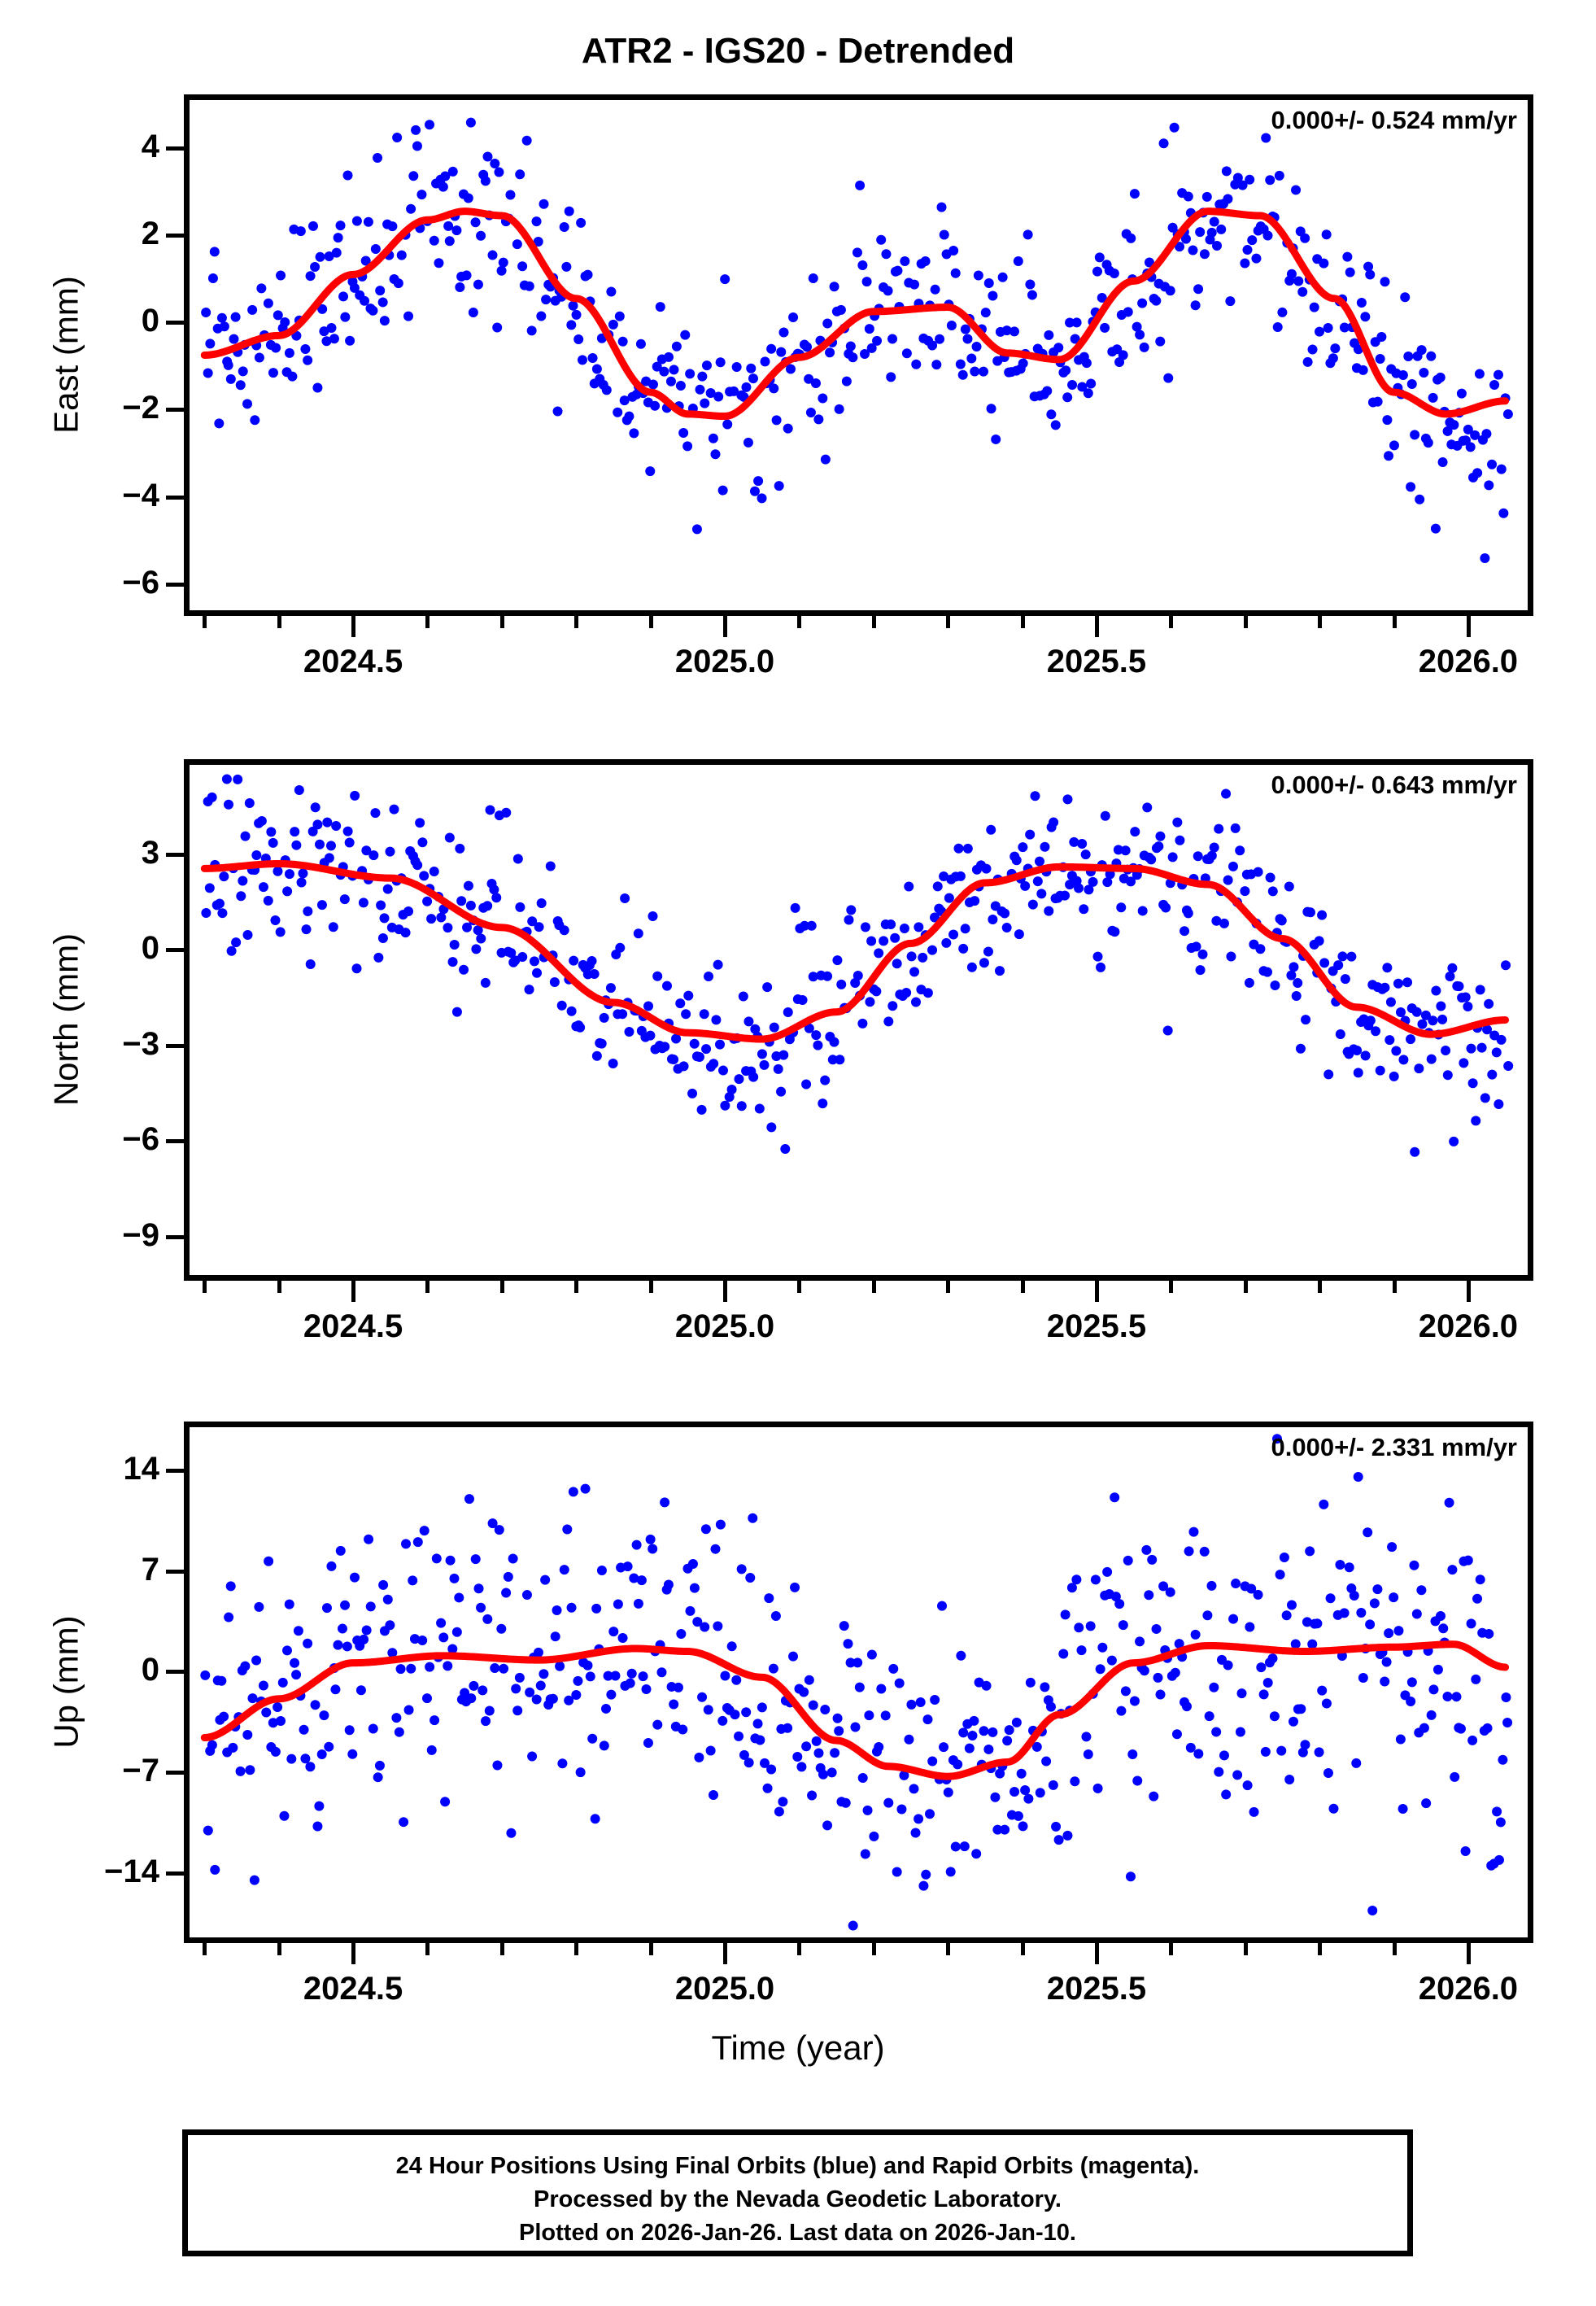 This screenshot has height=2306, width=1596. What do you see at coordinates (150, 1670) in the screenshot?
I see `y-tick-label-up-2: 0` at bounding box center [150, 1670].